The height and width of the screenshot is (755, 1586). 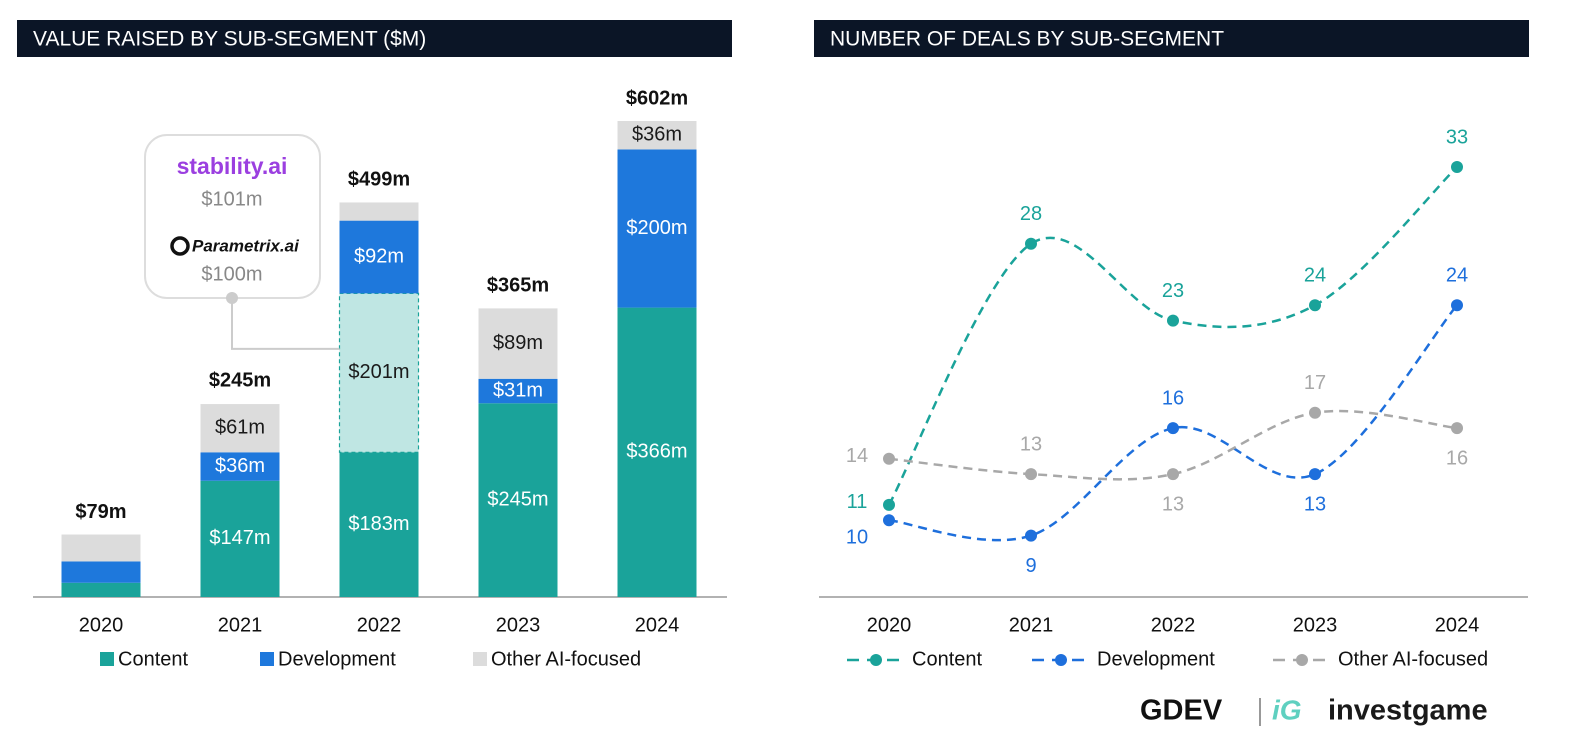 What do you see at coordinates (1314, 710) in the screenshot?
I see `footer: GDEV iG investgame` at bounding box center [1314, 710].